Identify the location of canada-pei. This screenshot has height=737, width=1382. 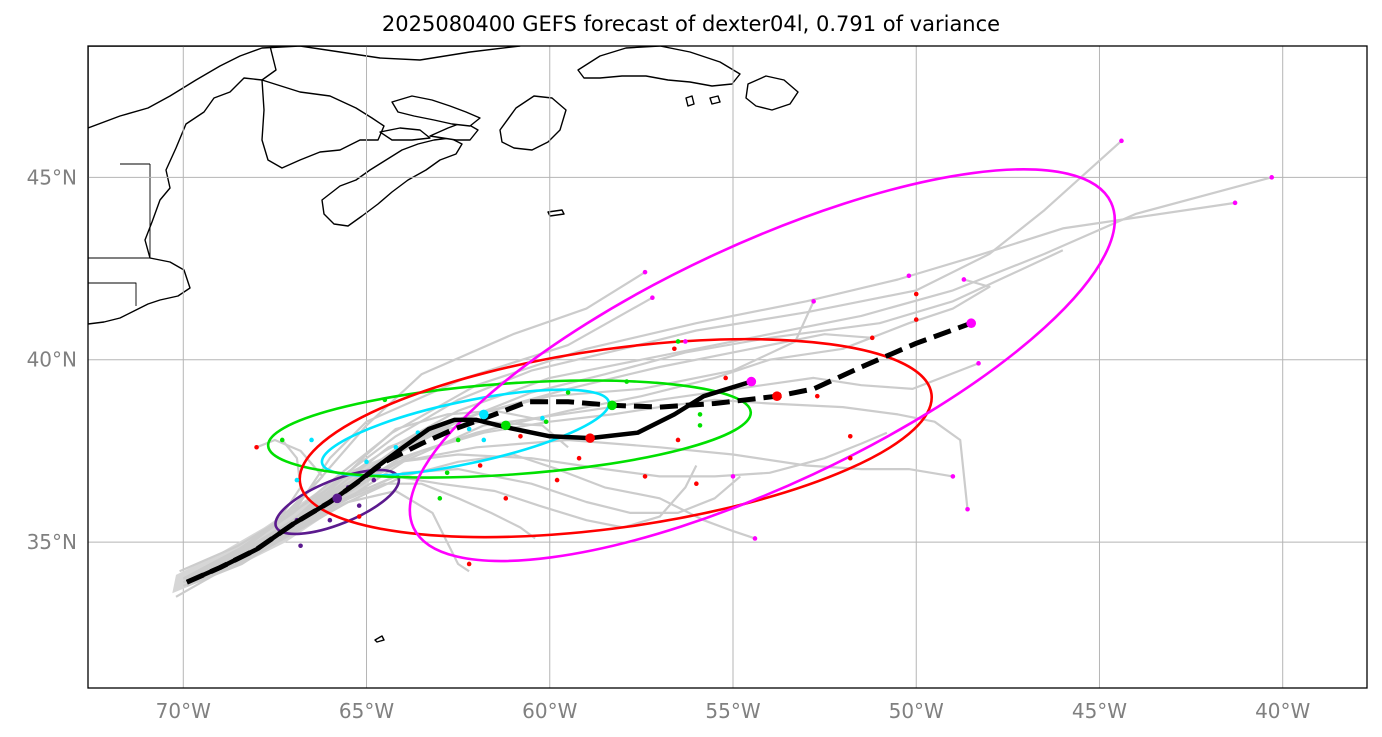
(405, 134).